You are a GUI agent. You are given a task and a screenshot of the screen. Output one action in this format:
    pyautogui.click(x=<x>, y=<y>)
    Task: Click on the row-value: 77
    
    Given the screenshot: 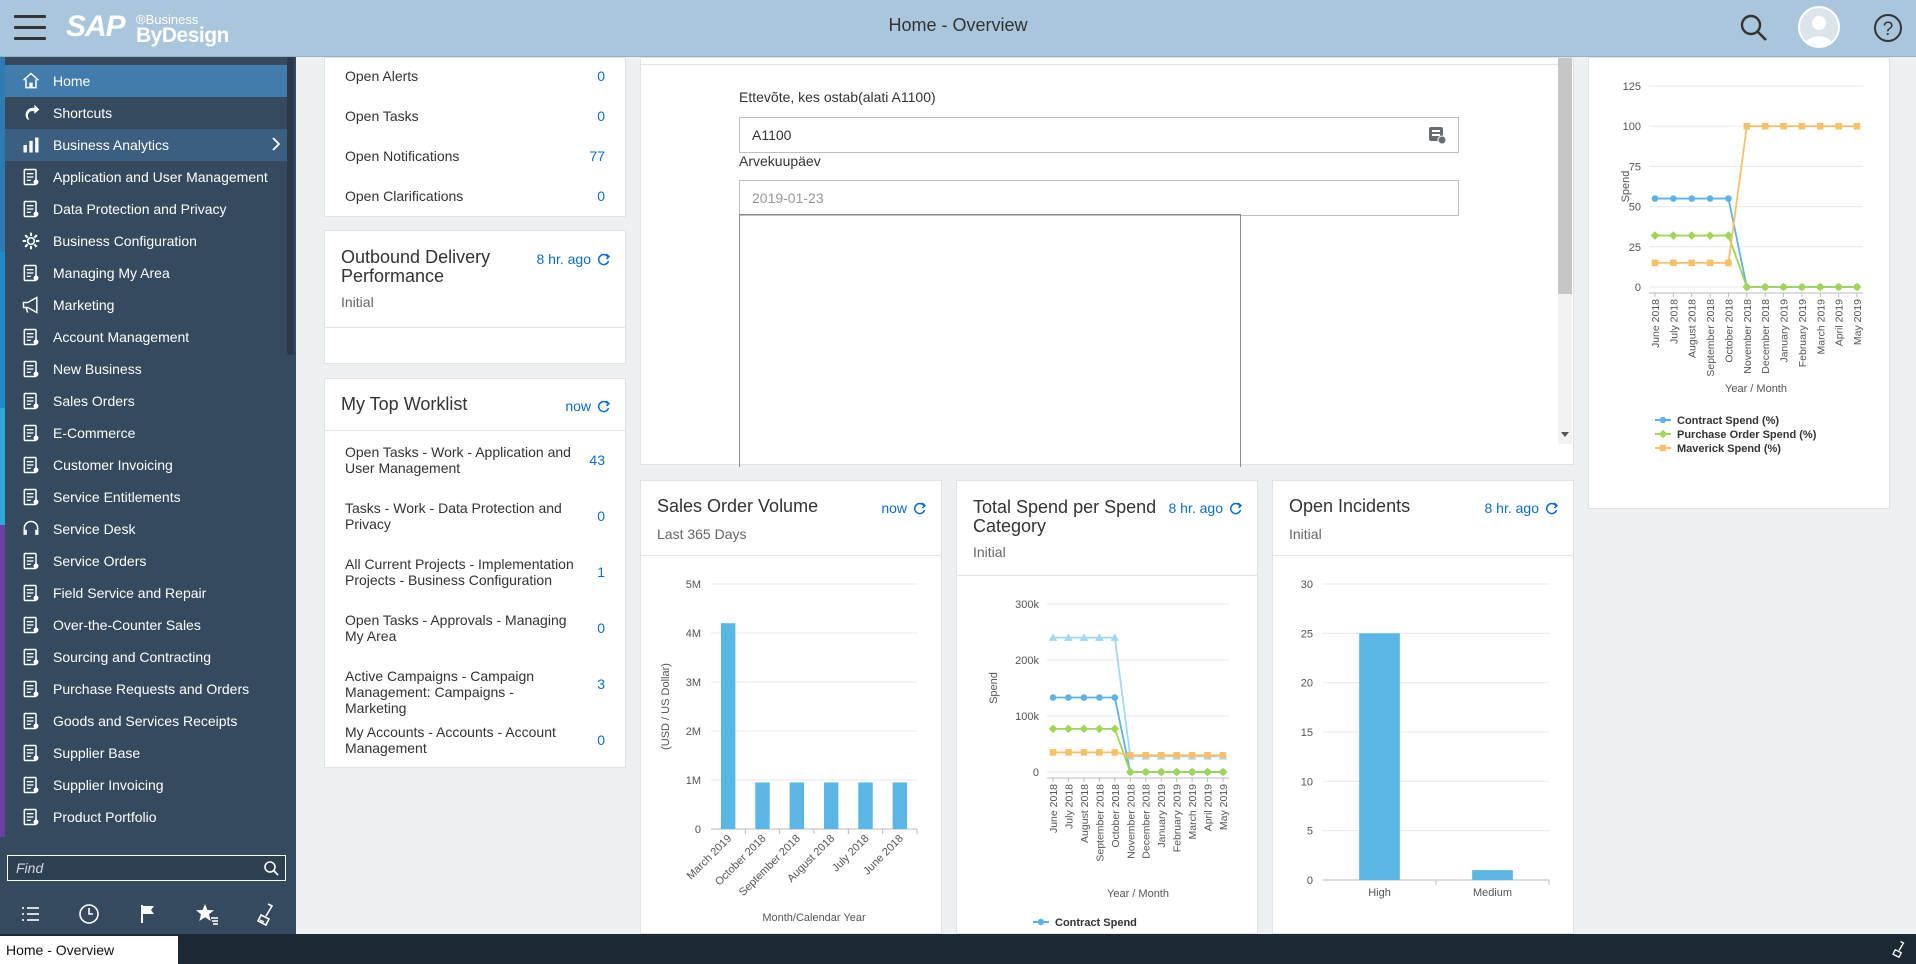 What is the action you would take?
    pyautogui.click(x=597, y=156)
    